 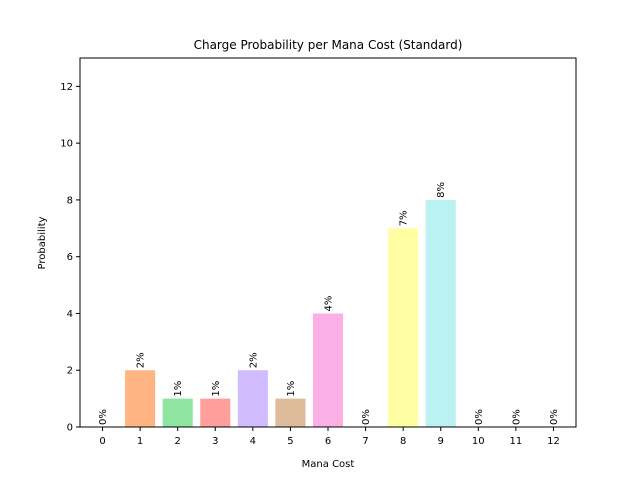 I want to click on x-tick-label-2: 2, so click(x=178, y=441).